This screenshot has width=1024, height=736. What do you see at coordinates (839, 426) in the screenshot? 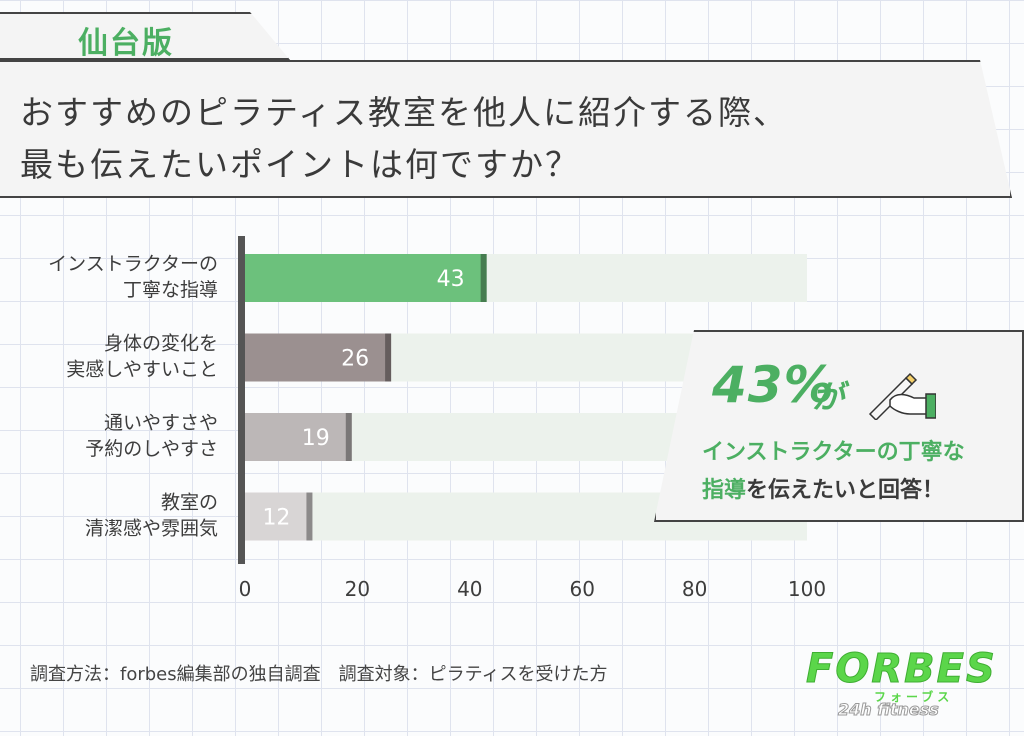
I see `callout-box` at bounding box center [839, 426].